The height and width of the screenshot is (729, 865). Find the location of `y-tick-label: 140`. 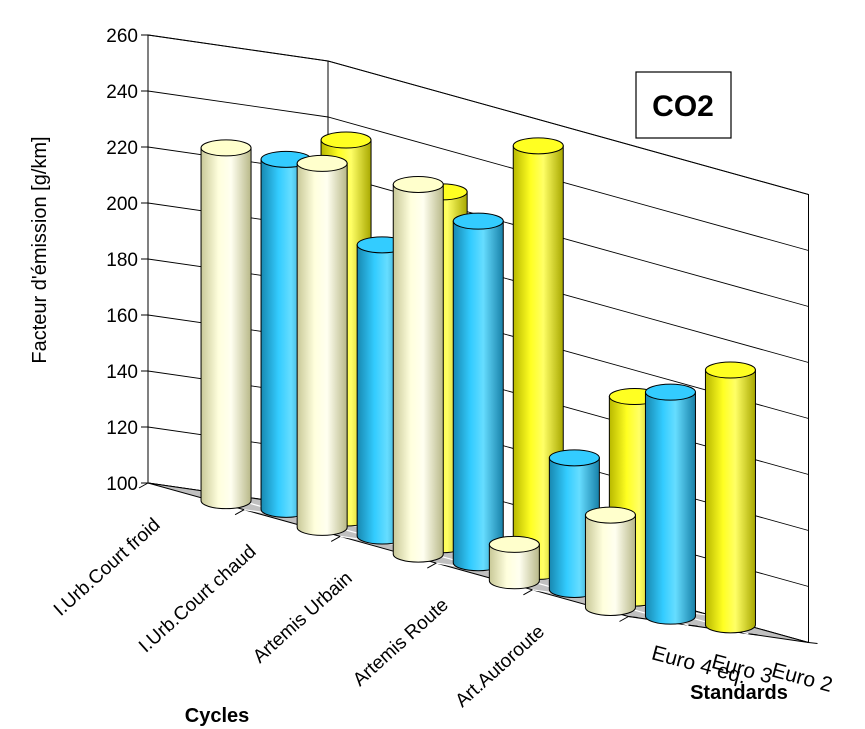

y-tick-label: 140 is located at coordinates (122, 372).